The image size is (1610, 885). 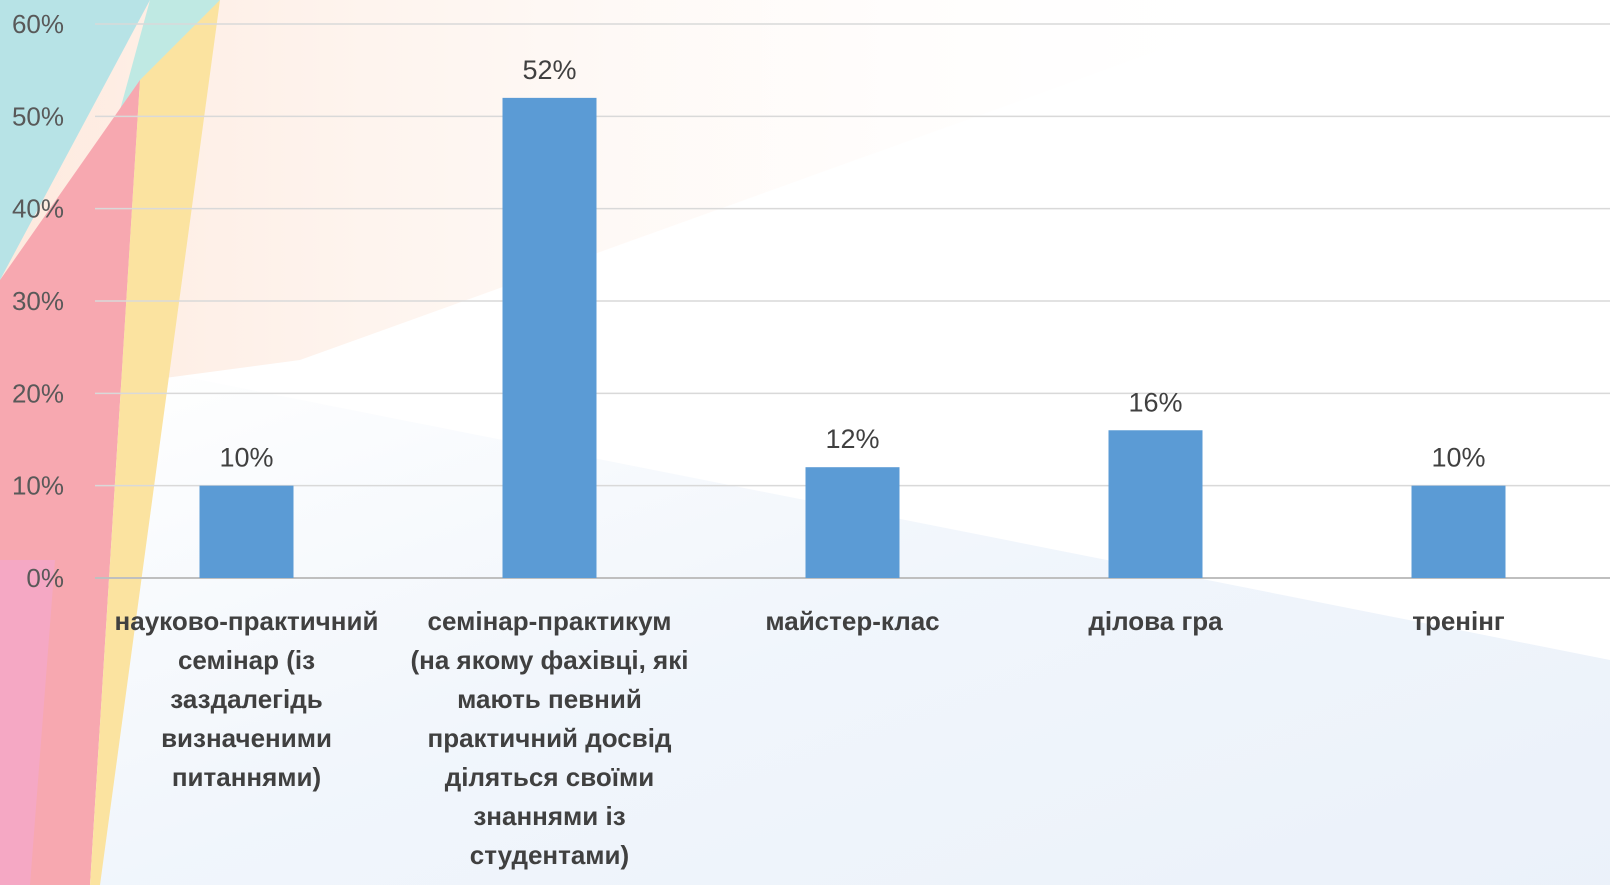 What do you see at coordinates (38, 116) in the screenshot?
I see `y-tick-label: 50%` at bounding box center [38, 116].